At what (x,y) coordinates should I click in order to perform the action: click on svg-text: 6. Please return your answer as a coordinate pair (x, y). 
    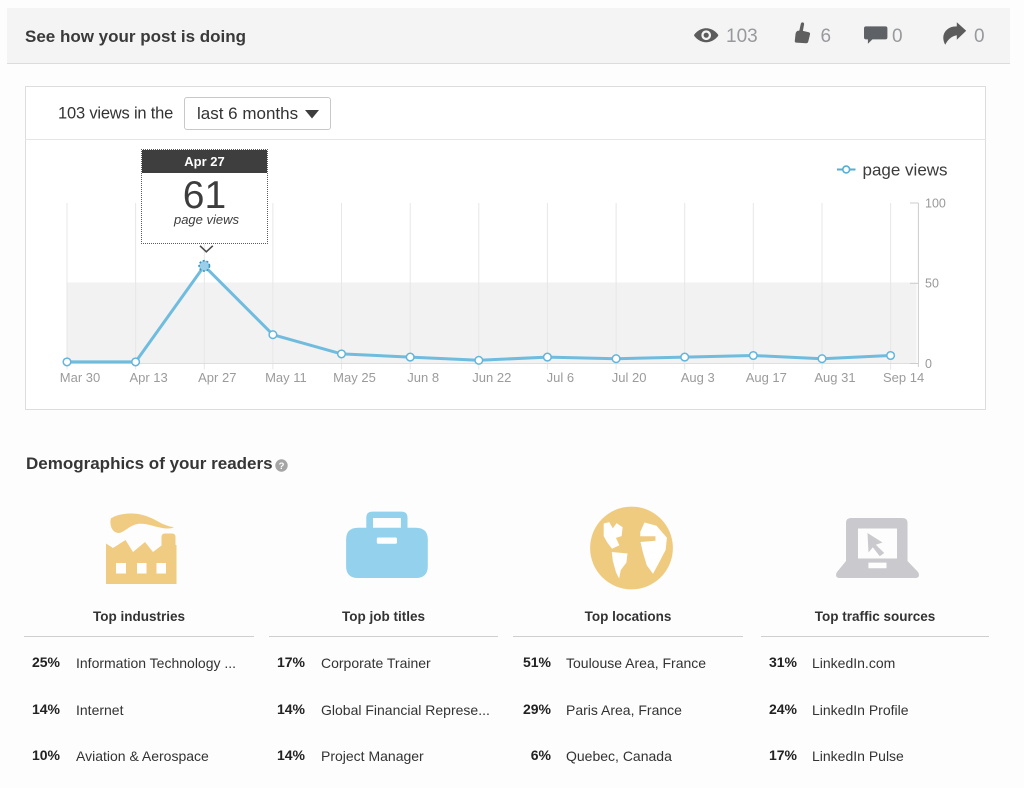
    Looking at the image, I should click on (826, 36).